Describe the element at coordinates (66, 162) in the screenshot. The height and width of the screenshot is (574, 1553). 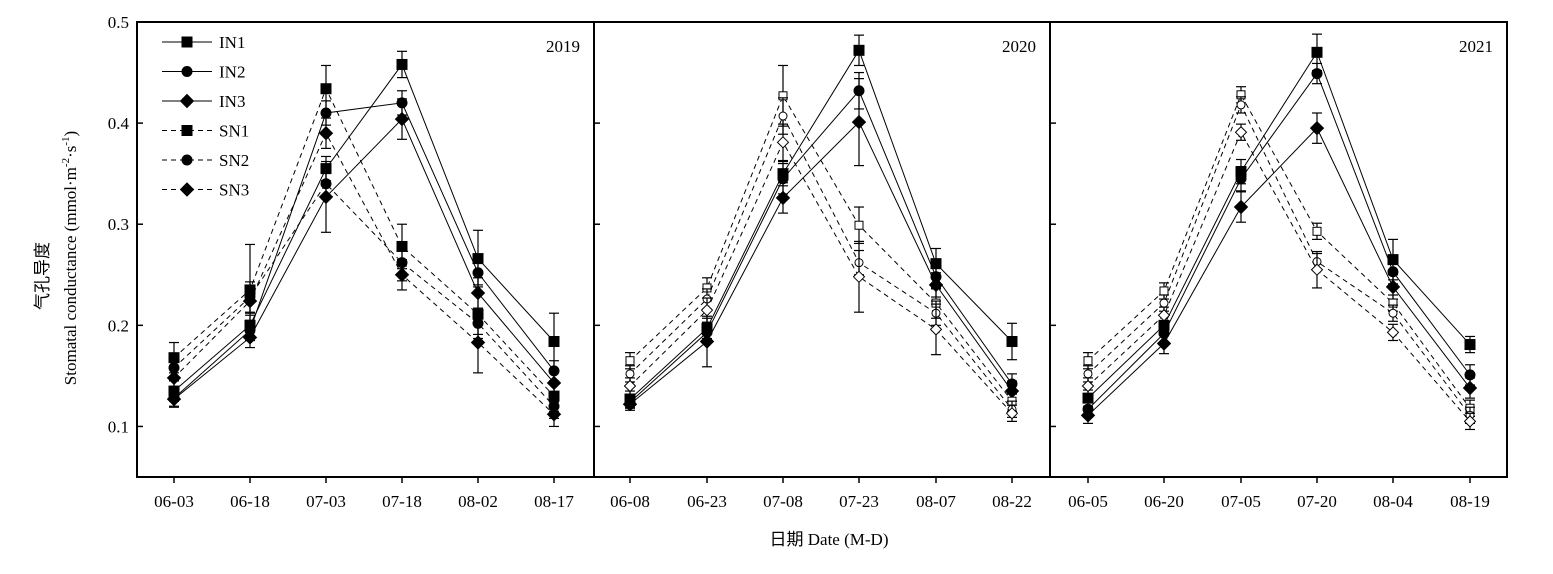
I see `y-axis-label-sup1: -2` at that location.